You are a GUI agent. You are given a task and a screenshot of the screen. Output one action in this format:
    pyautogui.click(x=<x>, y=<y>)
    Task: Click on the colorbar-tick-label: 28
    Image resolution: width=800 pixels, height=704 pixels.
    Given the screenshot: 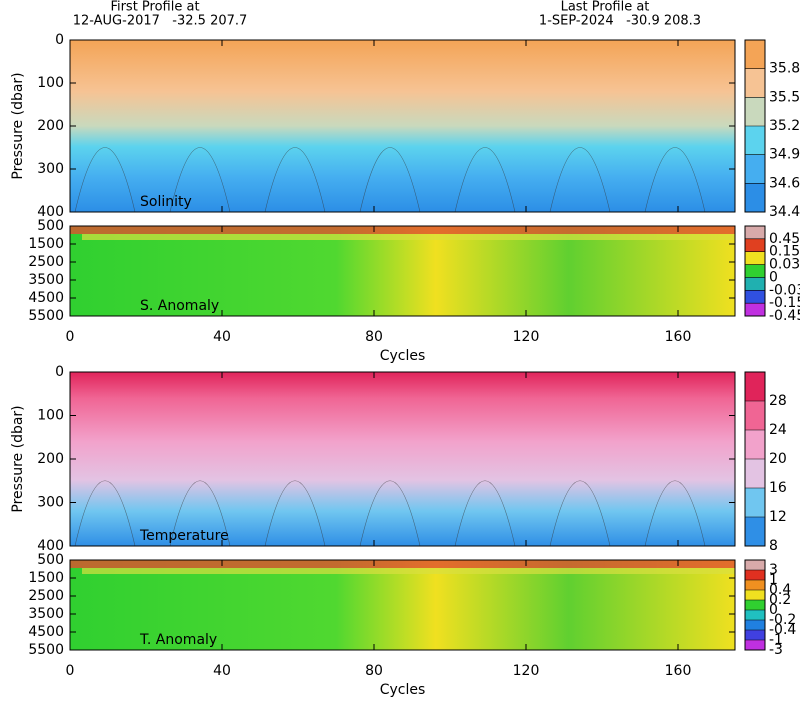 What is the action you would take?
    pyautogui.click(x=778, y=401)
    